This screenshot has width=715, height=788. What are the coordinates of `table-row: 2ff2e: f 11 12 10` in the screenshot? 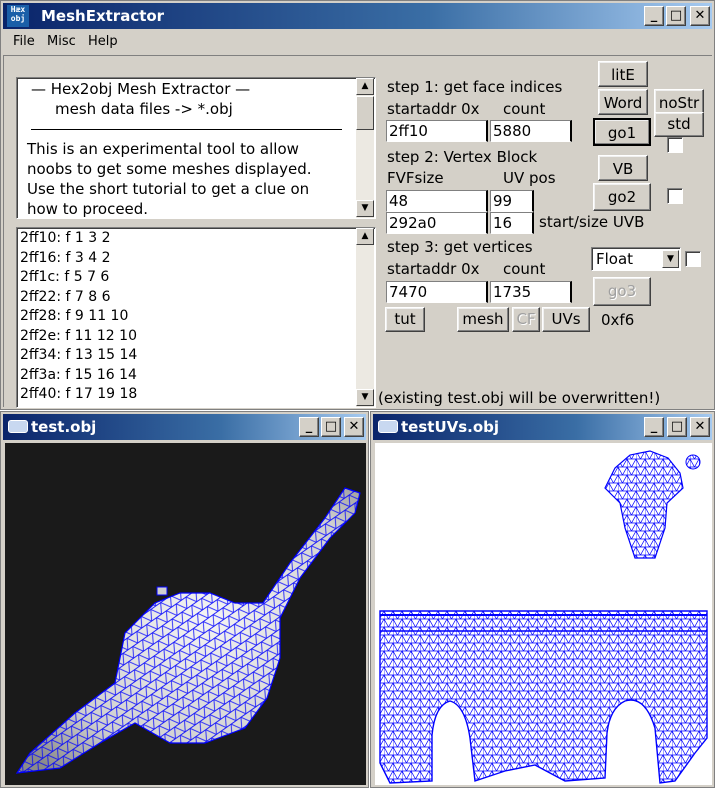 It's located at (186, 337).